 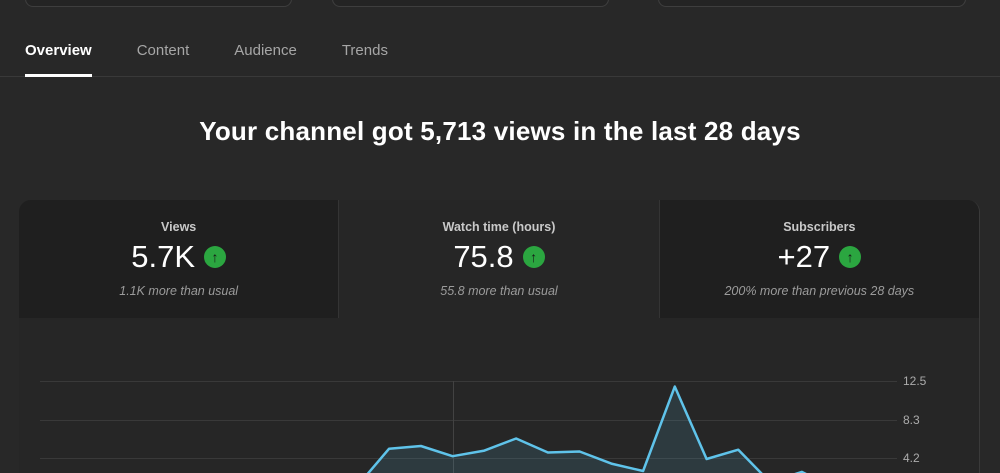 I want to click on active-tab-underline, so click(x=58, y=75).